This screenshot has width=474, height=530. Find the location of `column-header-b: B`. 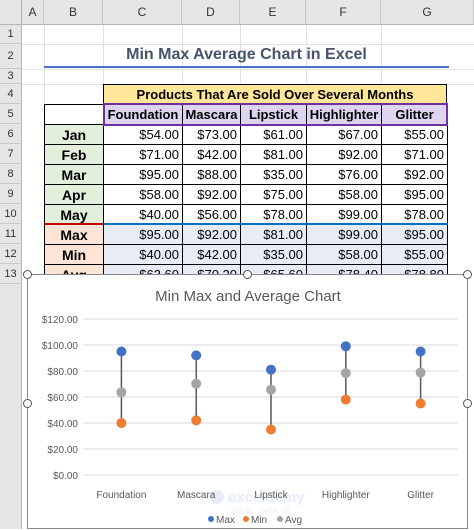

column-header-b: B is located at coordinates (73, 12).